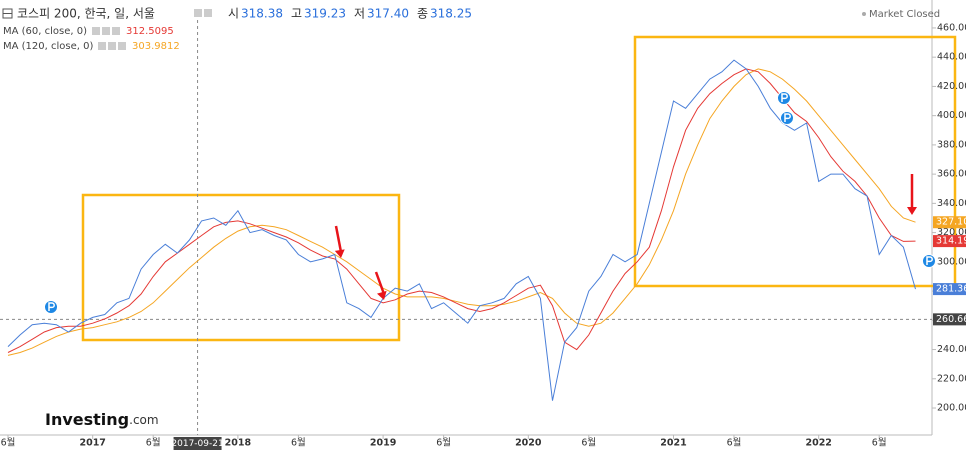 This screenshot has width=966, height=452. I want to click on crosshair-y-tag, so click(949, 319).